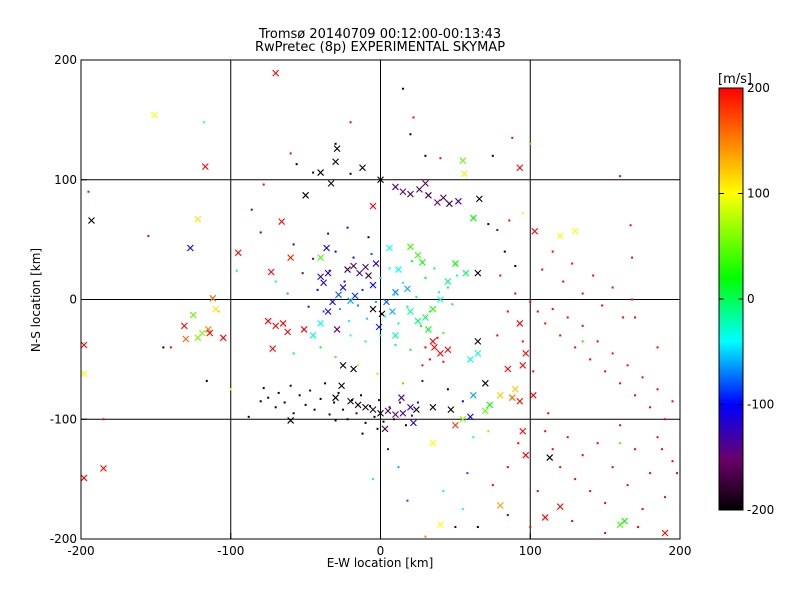 The height and width of the screenshot is (600, 800). Describe the element at coordinates (65, 180) in the screenshot. I see `y-tick-label: 100` at that location.